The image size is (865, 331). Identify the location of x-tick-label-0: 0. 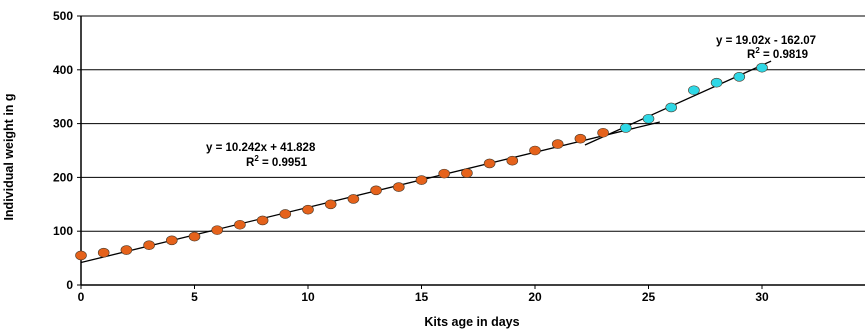
(81, 297).